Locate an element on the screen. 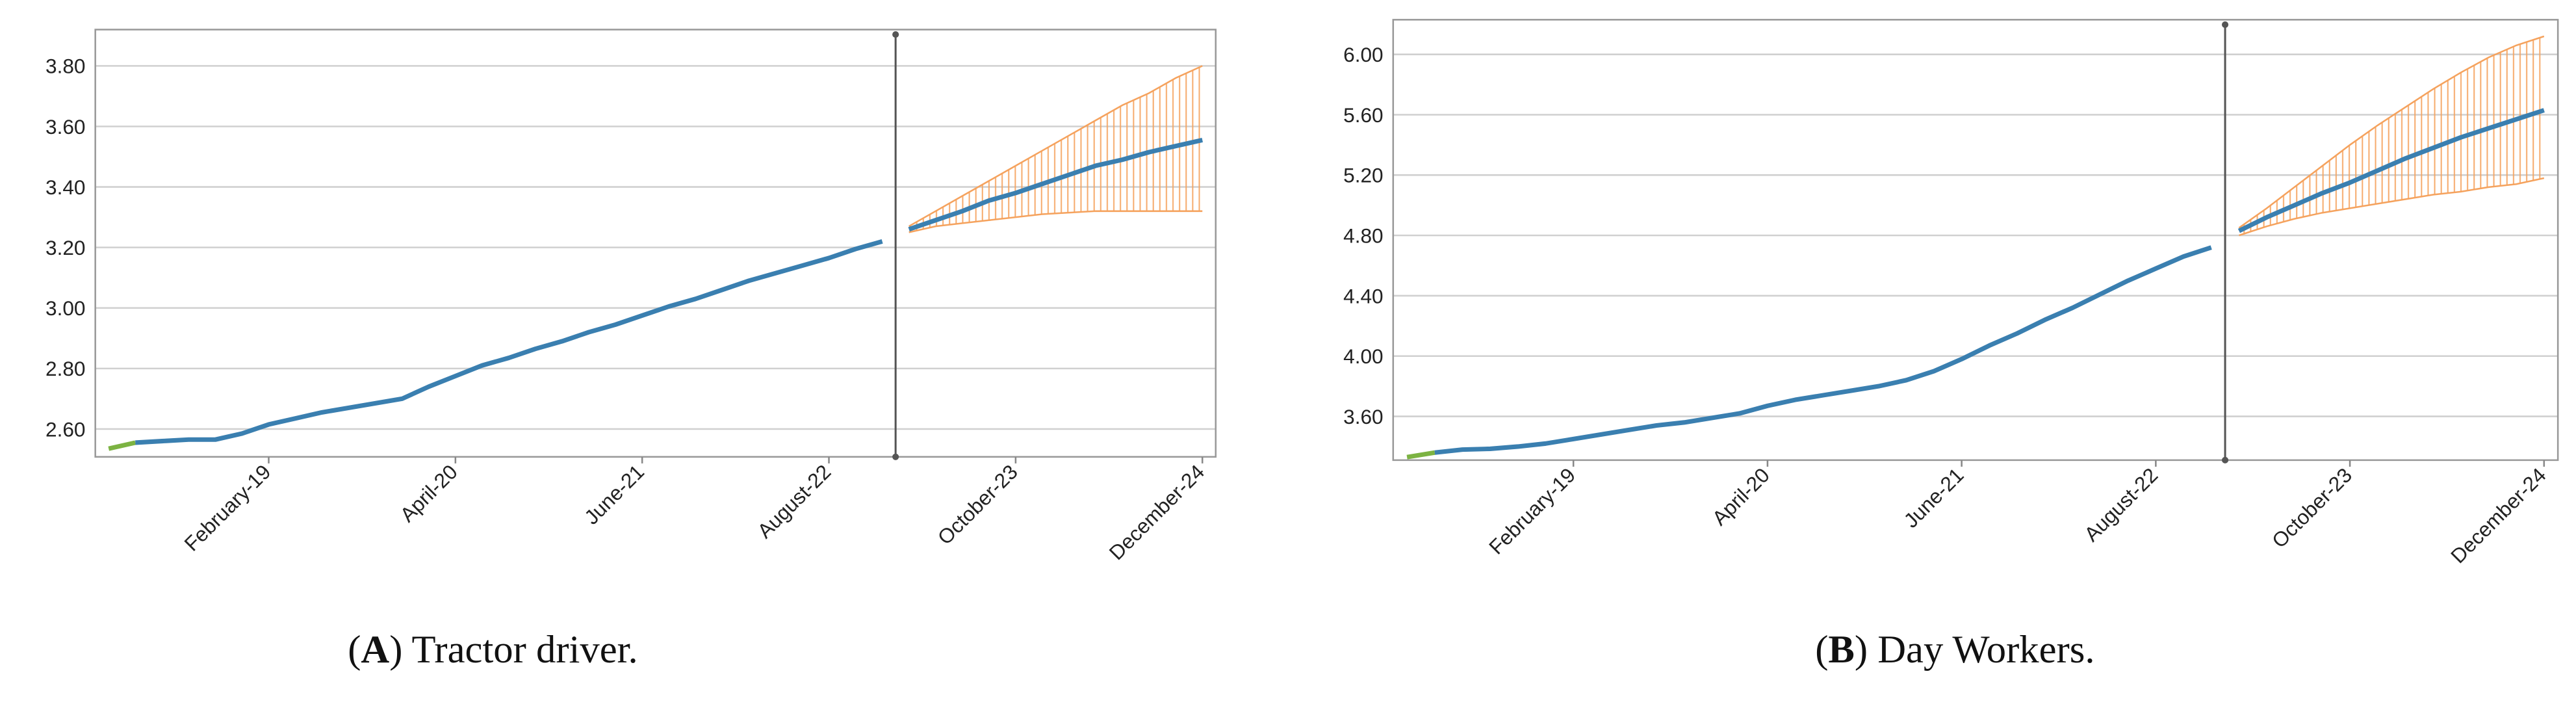  caption-part: ) Tractor driver. is located at coordinates (514, 649).